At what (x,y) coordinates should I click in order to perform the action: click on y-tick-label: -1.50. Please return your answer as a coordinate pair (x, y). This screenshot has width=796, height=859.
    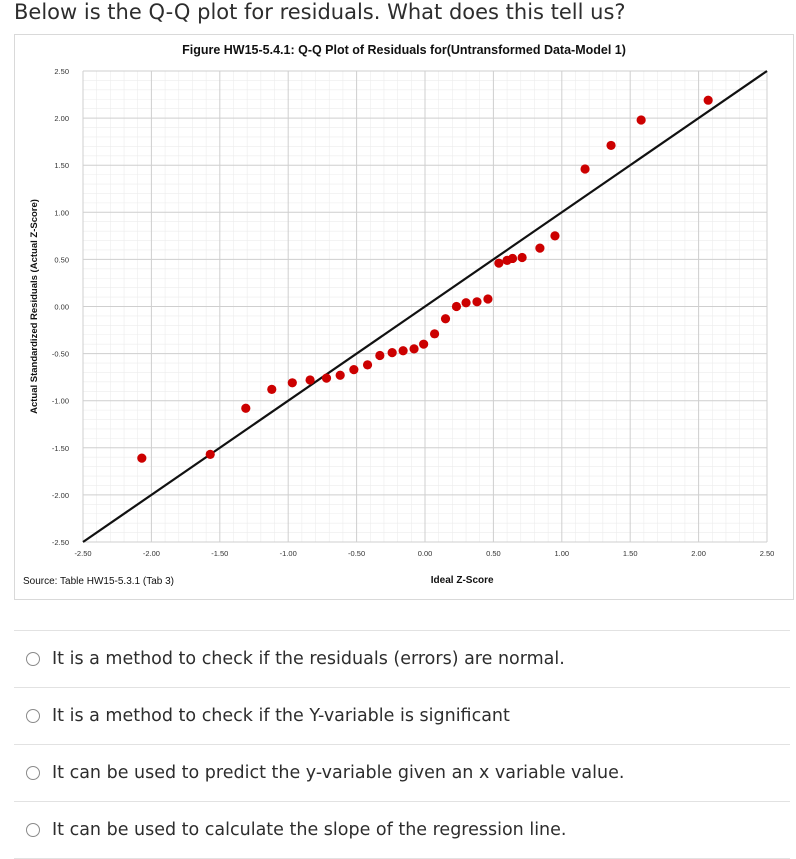
    Looking at the image, I should click on (60, 448).